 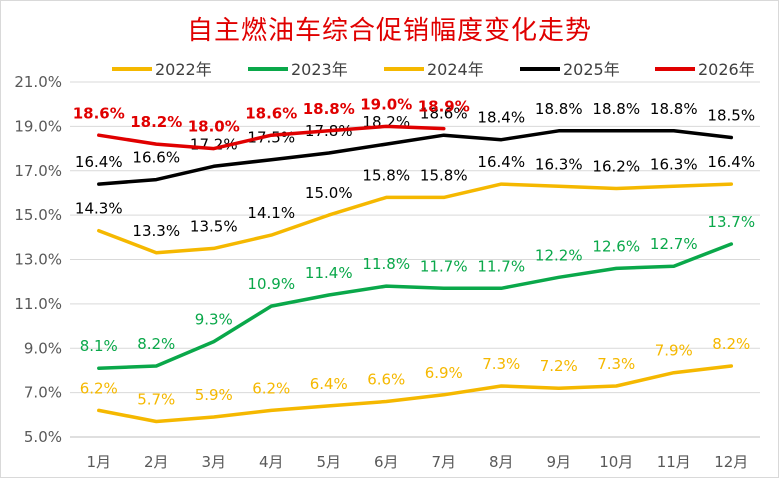 I want to click on data-label: 8.1%, so click(x=99, y=346).